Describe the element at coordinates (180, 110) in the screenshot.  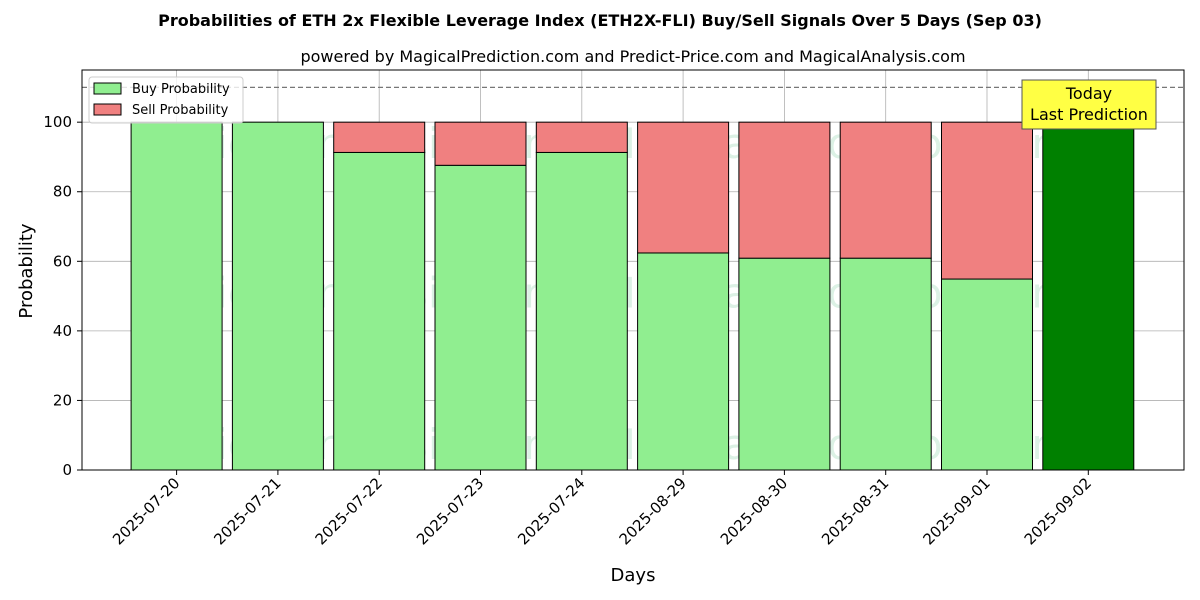
I see `legend-label: Sell Probability` at that location.